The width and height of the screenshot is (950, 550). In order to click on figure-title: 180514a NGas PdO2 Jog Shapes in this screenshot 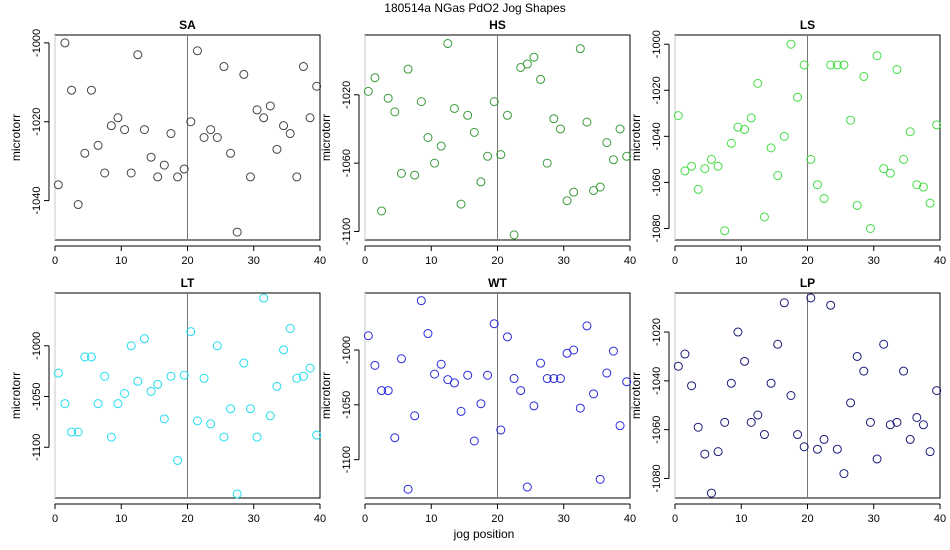, I will do `click(474, 8)`.